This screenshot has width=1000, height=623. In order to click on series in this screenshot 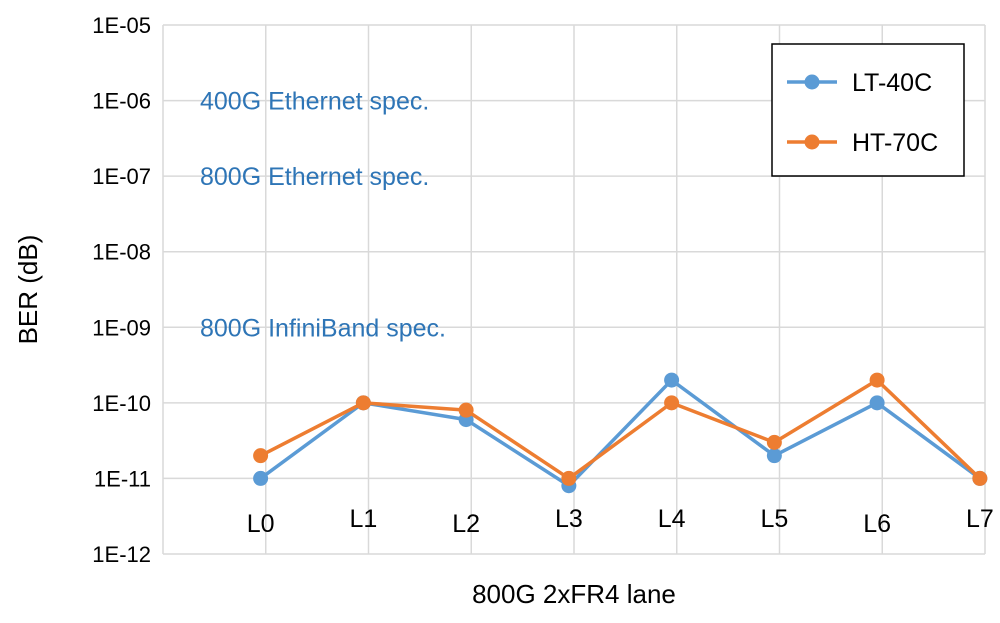, I will do `click(620, 433)`.